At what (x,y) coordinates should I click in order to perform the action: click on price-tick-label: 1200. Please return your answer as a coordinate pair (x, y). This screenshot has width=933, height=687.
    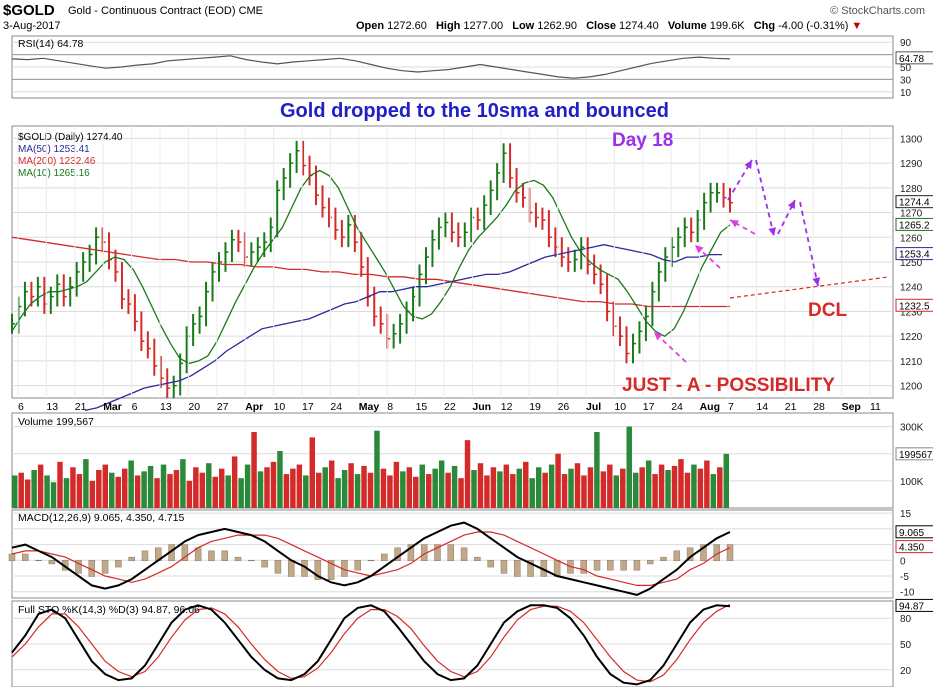
    Looking at the image, I should click on (911, 387).